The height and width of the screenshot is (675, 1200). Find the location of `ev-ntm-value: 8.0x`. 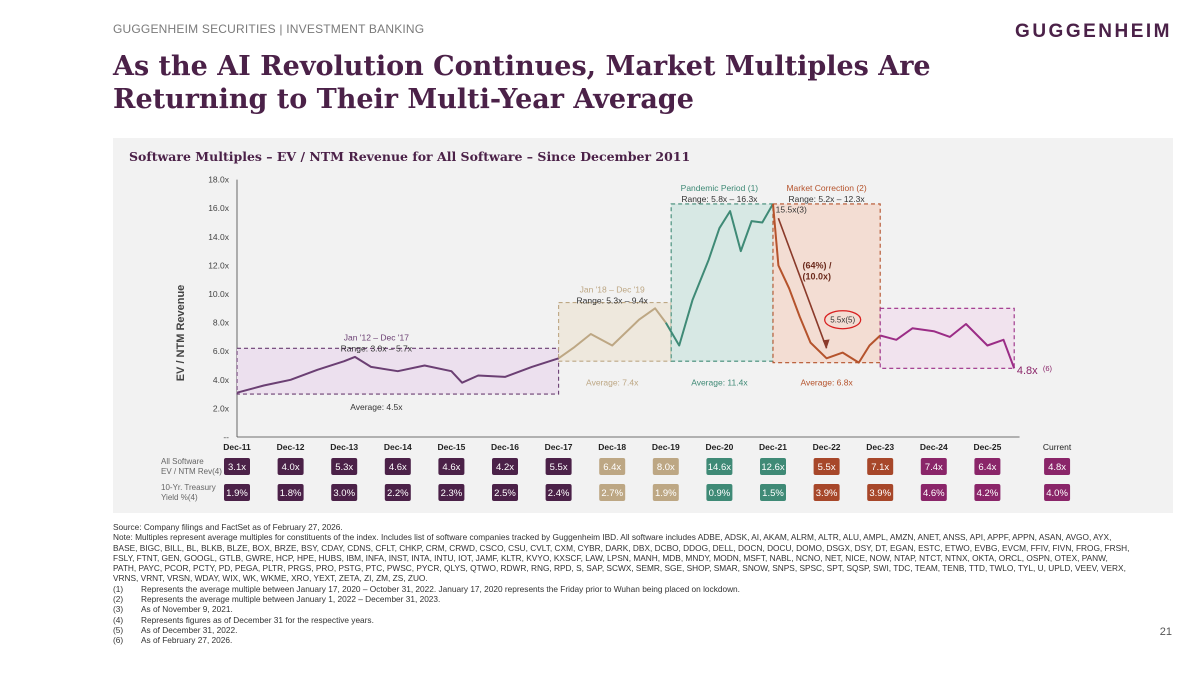

ev-ntm-value: 8.0x is located at coordinates (666, 467).